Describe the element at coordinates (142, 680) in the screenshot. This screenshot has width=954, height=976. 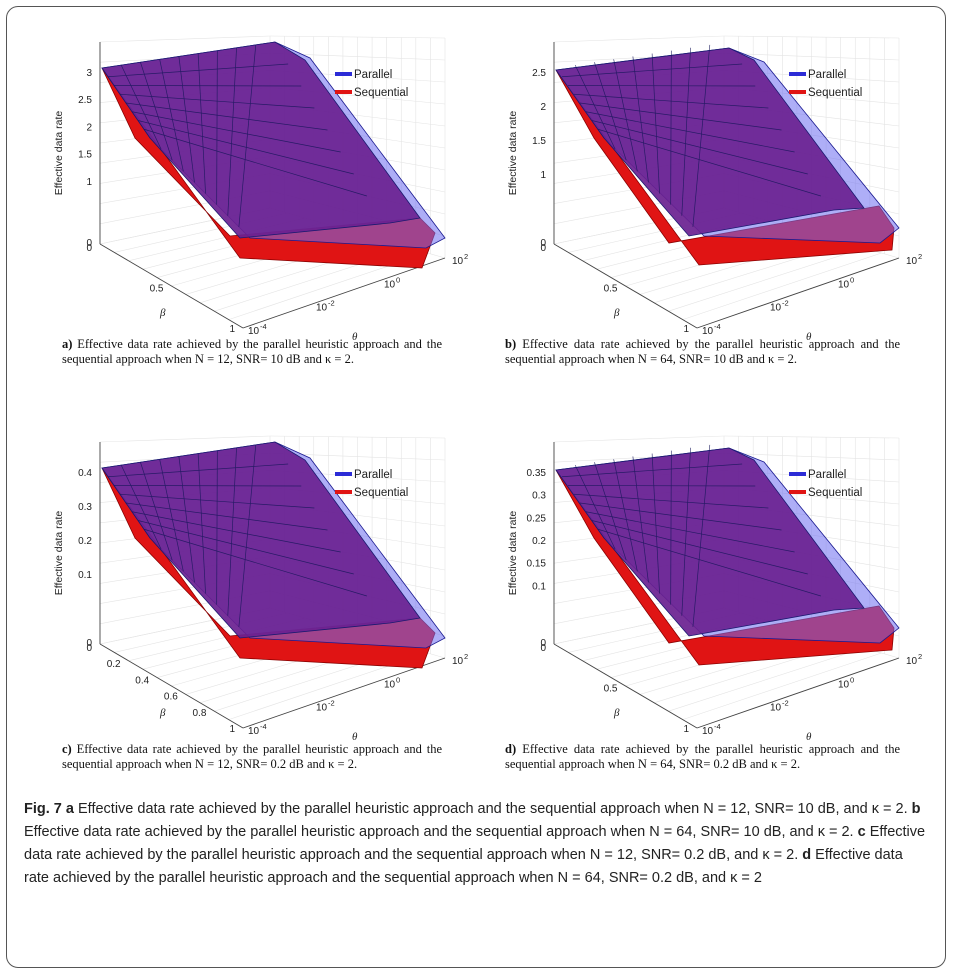
I see `y-tick-label: 0.4` at that location.